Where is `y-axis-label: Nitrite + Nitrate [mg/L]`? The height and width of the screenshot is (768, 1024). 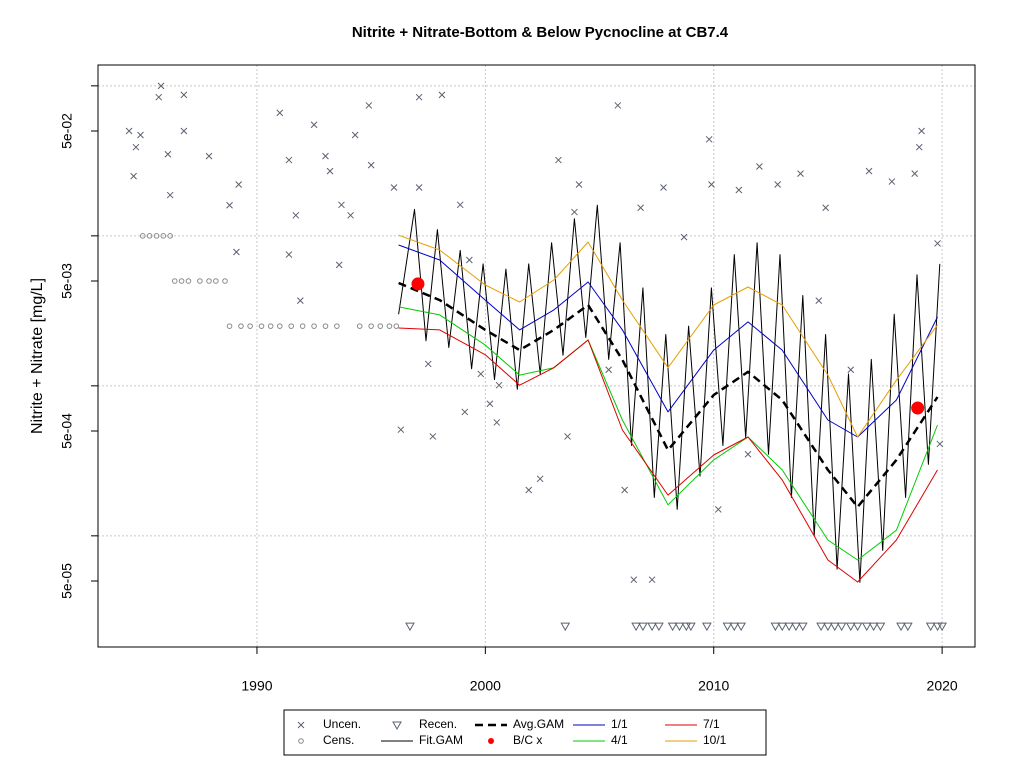
y-axis-label: Nitrite + Nitrate [mg/L] is located at coordinates (37, 356).